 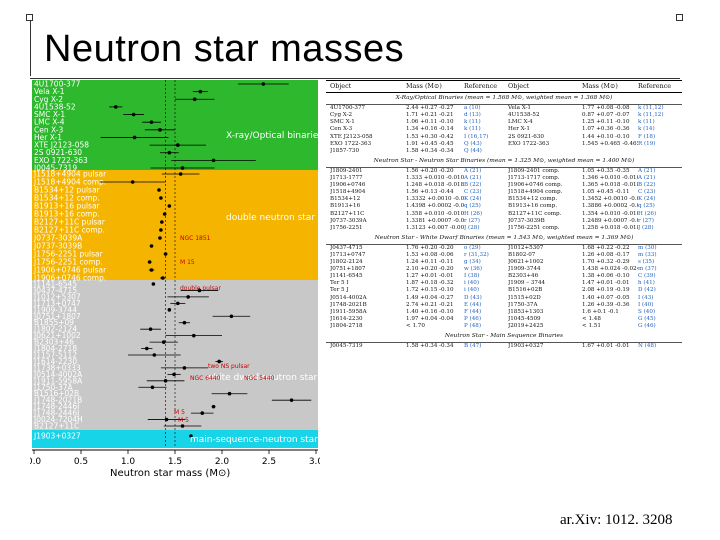 What do you see at coordinates (660, 151) in the screenshot?
I see `table-cell` at bounding box center [660, 151].